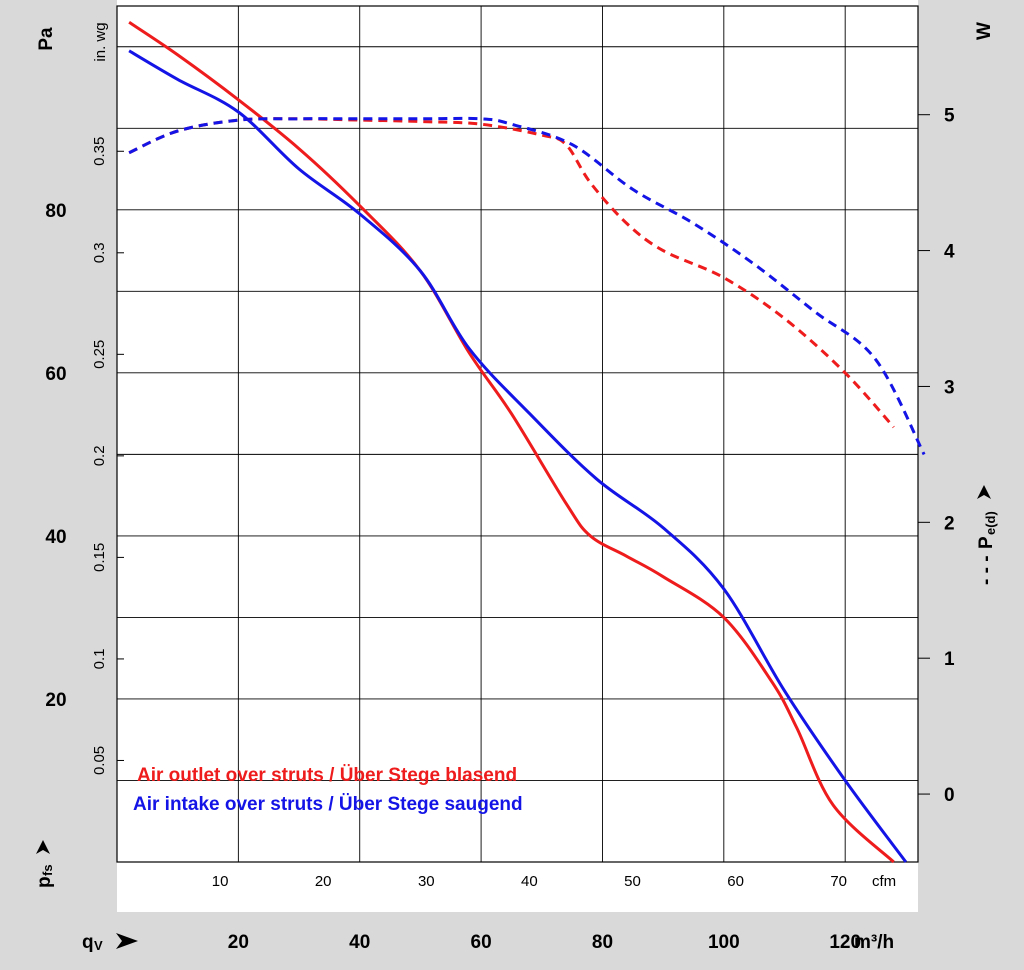  What do you see at coordinates (986, 542) in the screenshot?
I see `right-axis-symbol-main: P` at bounding box center [986, 542].